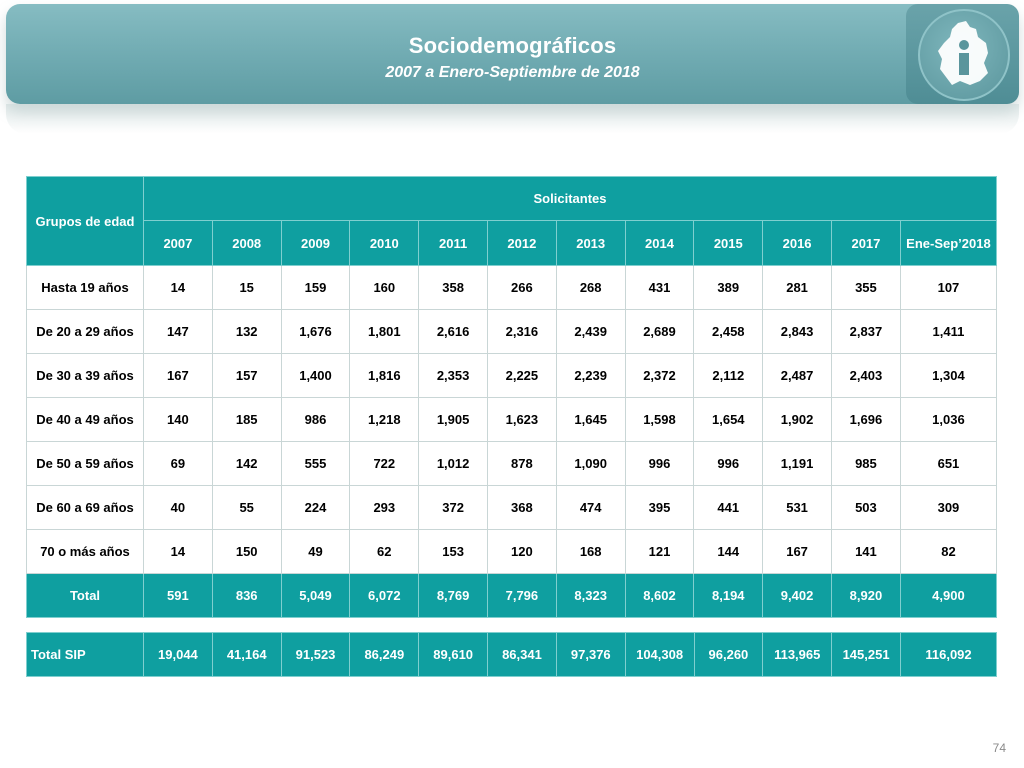  I want to click on year-header: 2008, so click(246, 243).